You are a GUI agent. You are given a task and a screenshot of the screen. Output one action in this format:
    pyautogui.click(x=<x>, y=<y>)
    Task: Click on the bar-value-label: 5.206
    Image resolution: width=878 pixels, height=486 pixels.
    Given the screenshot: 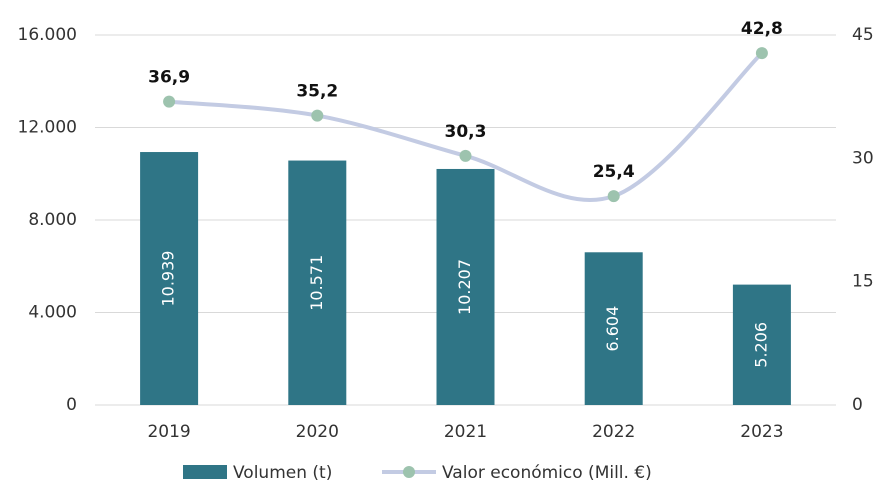 What is the action you would take?
    pyautogui.click(x=760, y=345)
    